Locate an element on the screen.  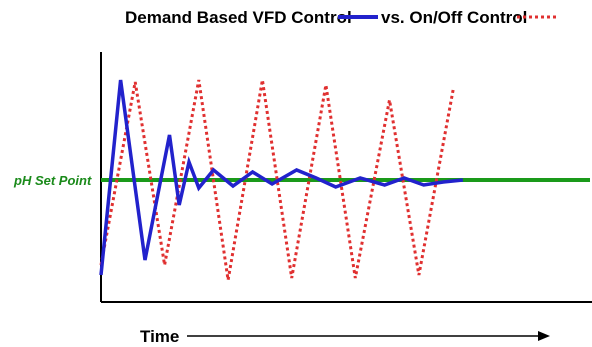
x-axis-label: Time is located at coordinates (159, 336).